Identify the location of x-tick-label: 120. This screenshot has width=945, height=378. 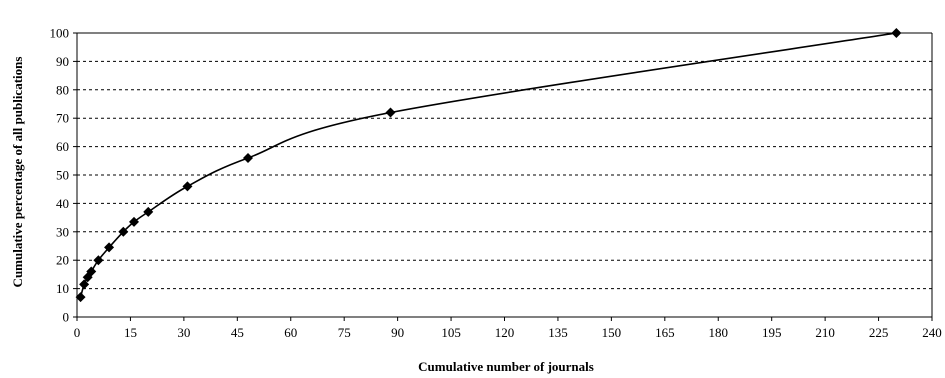
(505, 332).